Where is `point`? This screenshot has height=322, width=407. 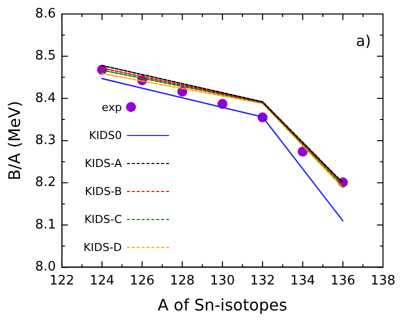 point is located at coordinates (303, 151).